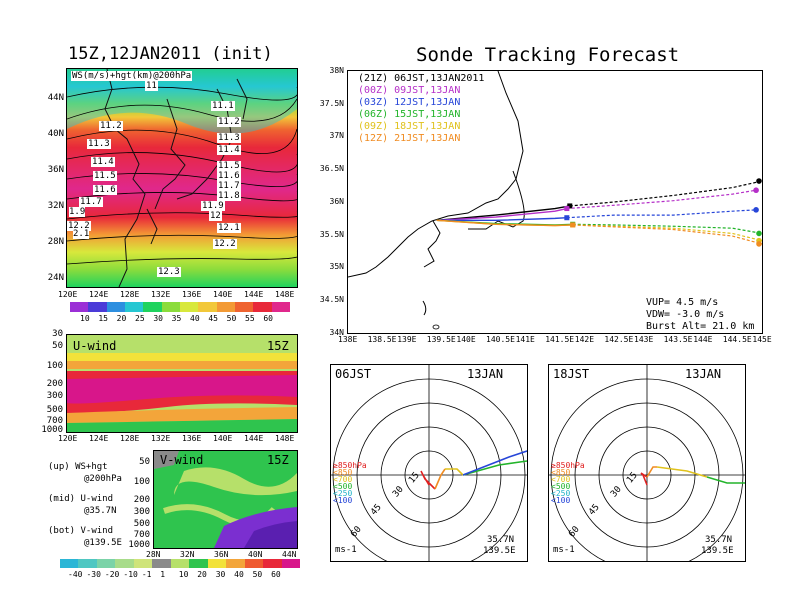  What do you see at coordinates (568, 465) in the screenshot?
I see `hodo-legend-item: ≥850hPa` at bounding box center [568, 465].